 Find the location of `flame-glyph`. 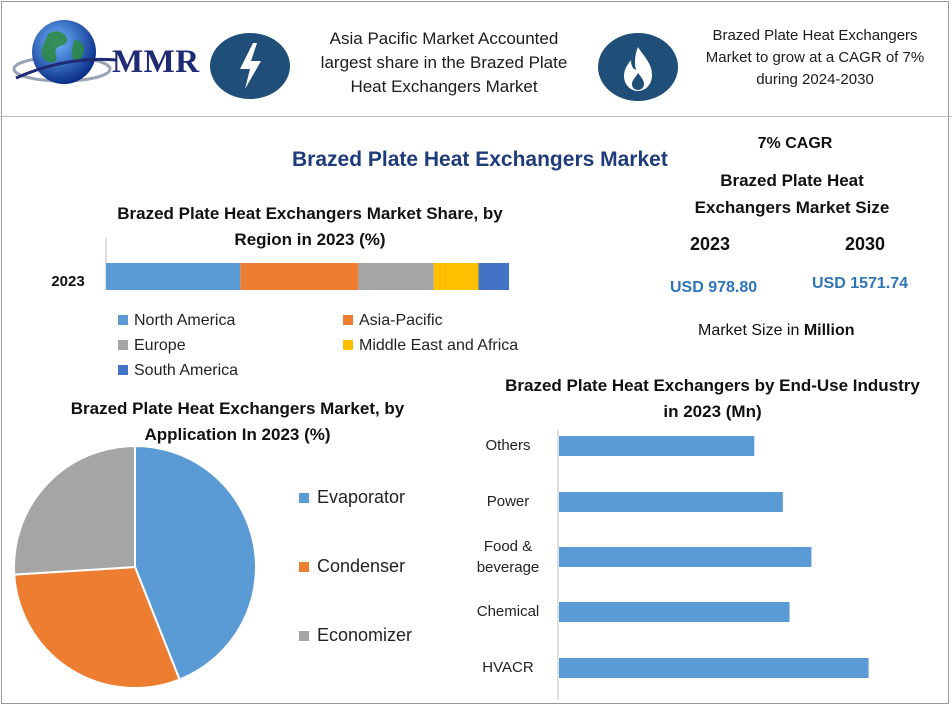

flame-glyph is located at coordinates (638, 69).